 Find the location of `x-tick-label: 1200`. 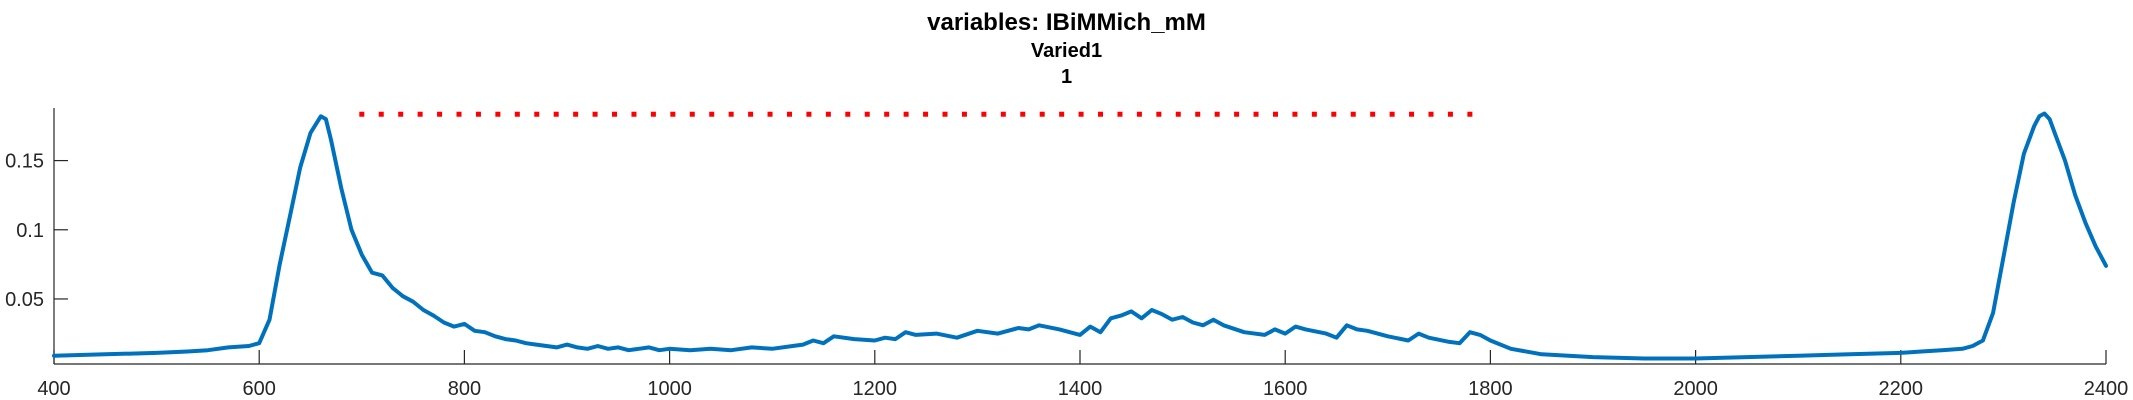

x-tick-label: 1200 is located at coordinates (875, 389).